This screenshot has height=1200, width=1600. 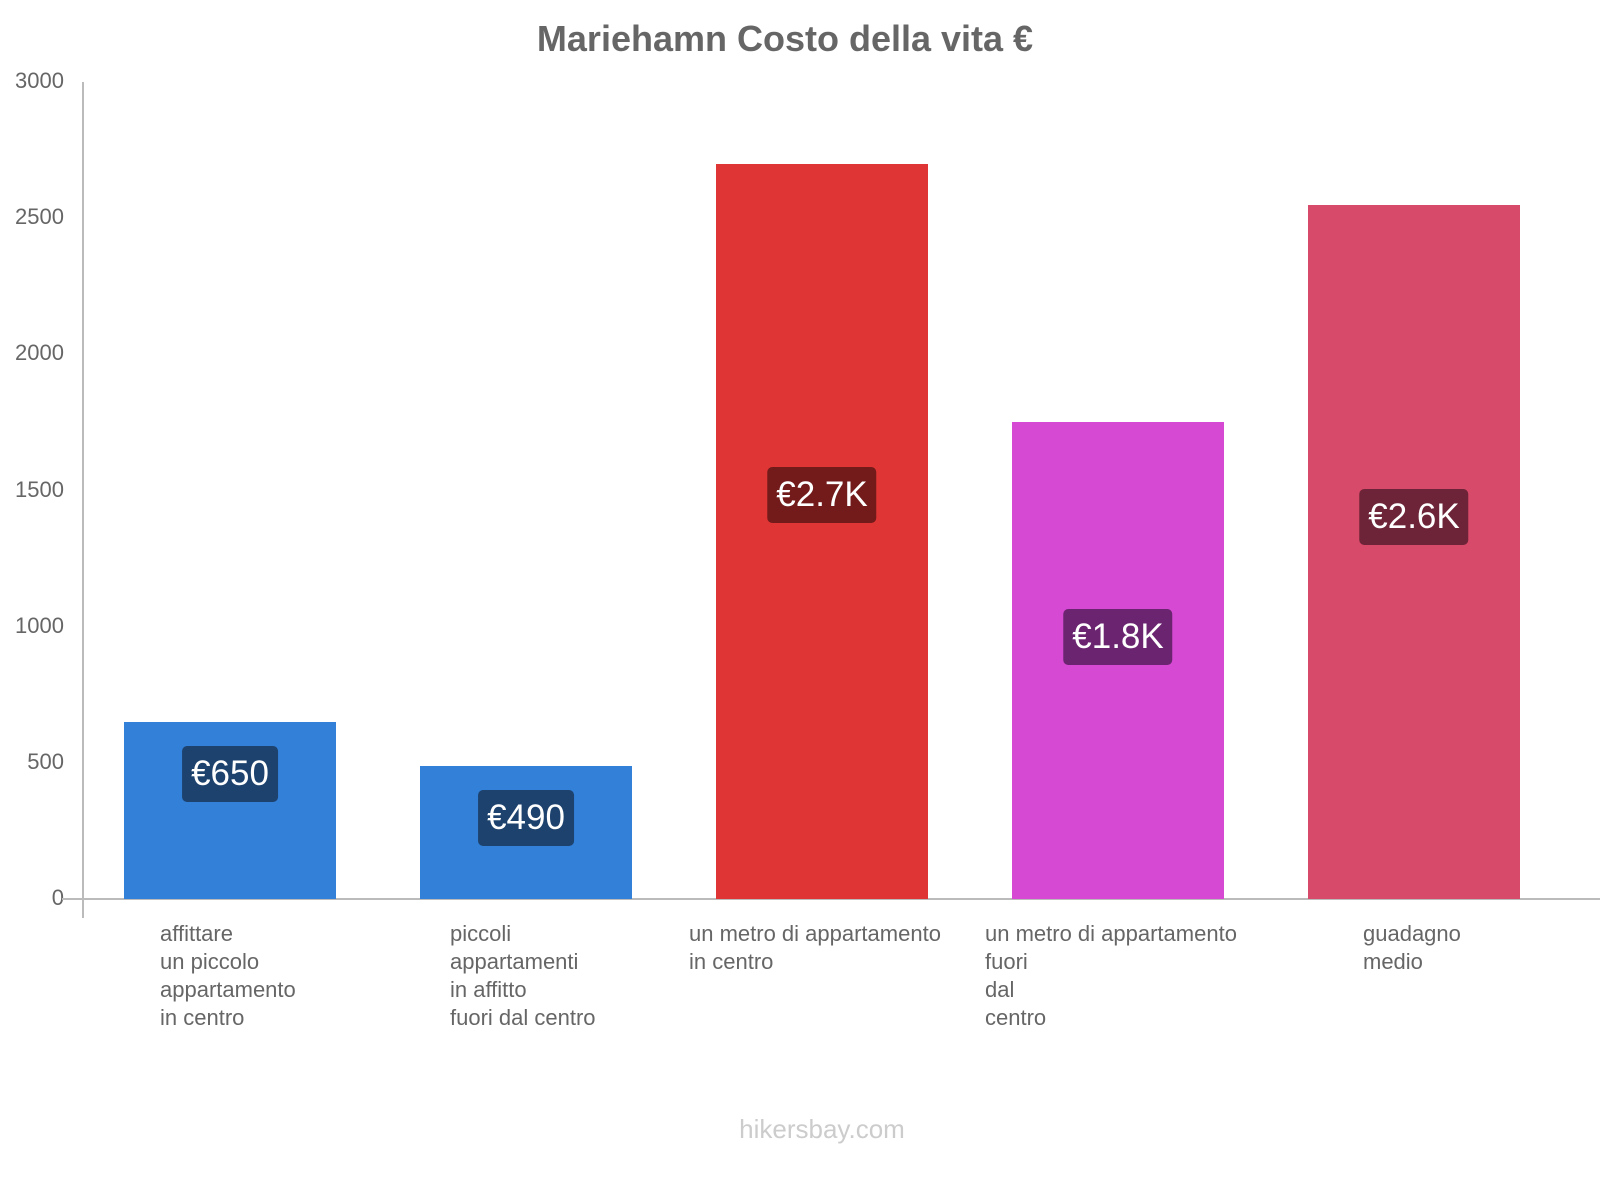 I want to click on x-category-label: guadagno medio, so click(x=1412, y=947).